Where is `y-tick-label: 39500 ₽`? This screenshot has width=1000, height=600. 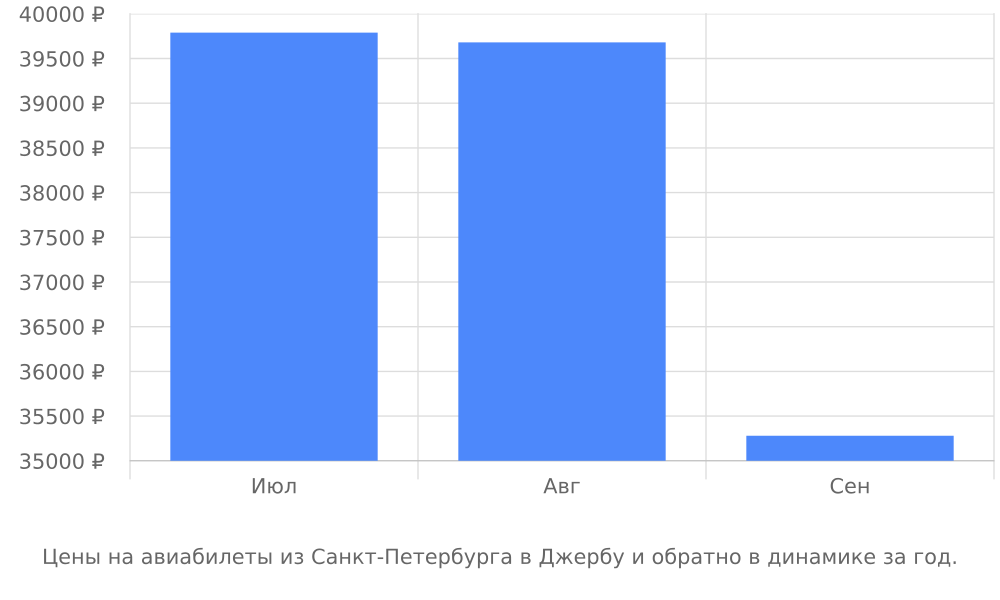 y-tick-label: 39500 ₽ is located at coordinates (62, 58).